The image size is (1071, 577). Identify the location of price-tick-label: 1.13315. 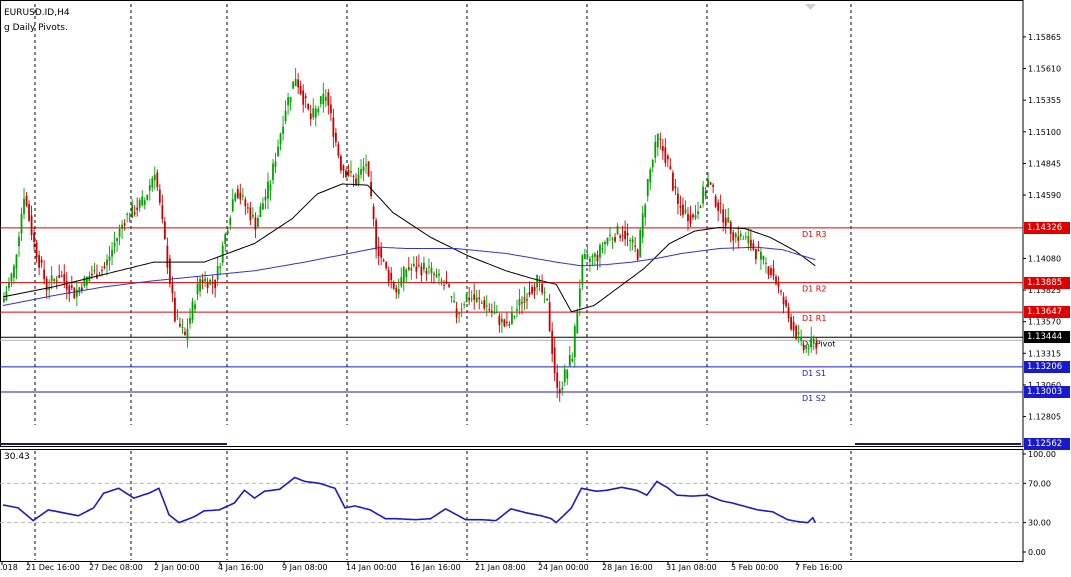
(1044, 353).